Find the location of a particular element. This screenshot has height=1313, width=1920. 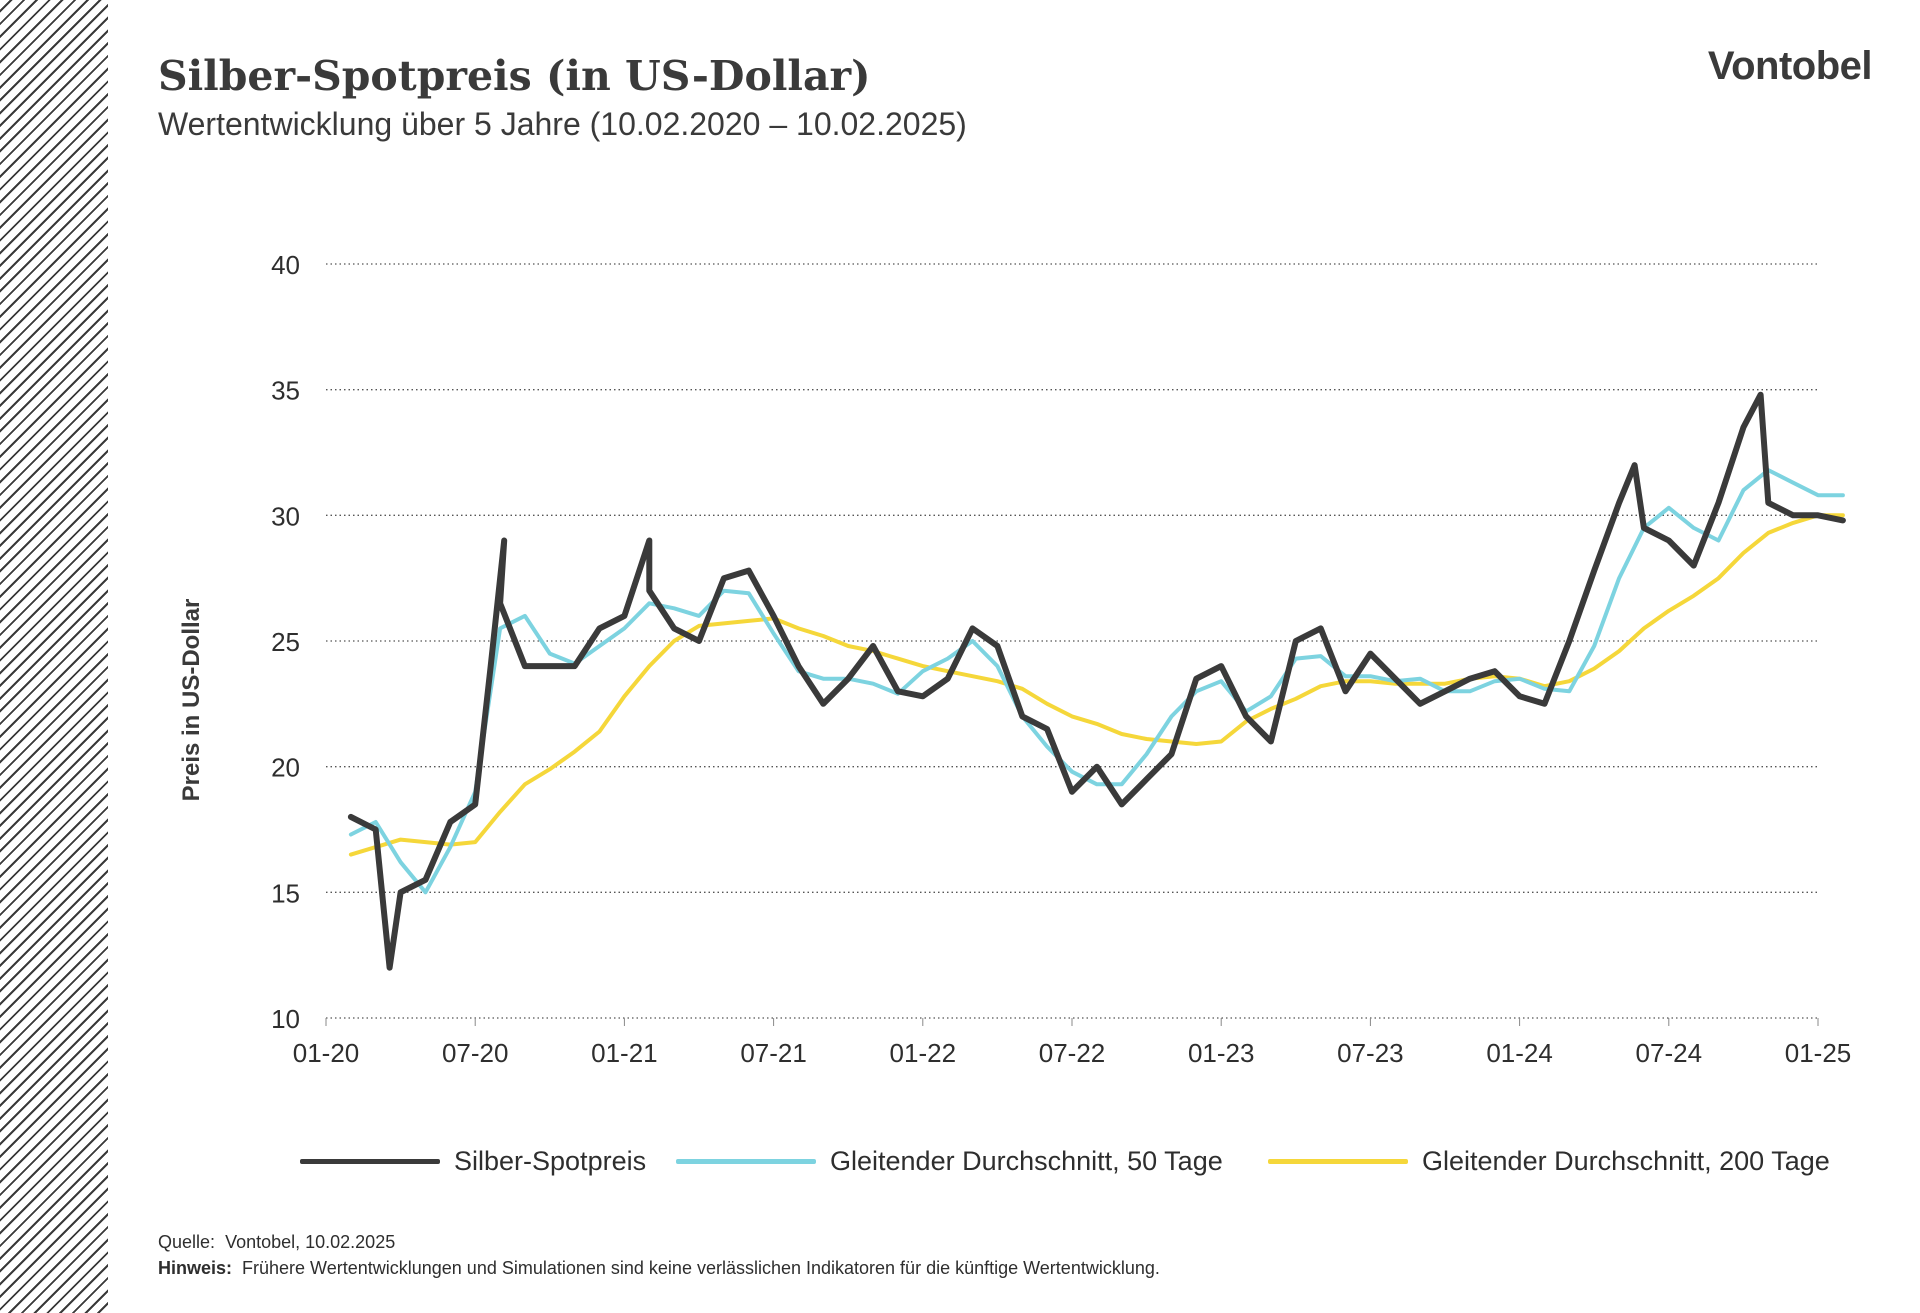

x-tick-label: 07-21 is located at coordinates (773, 1053).